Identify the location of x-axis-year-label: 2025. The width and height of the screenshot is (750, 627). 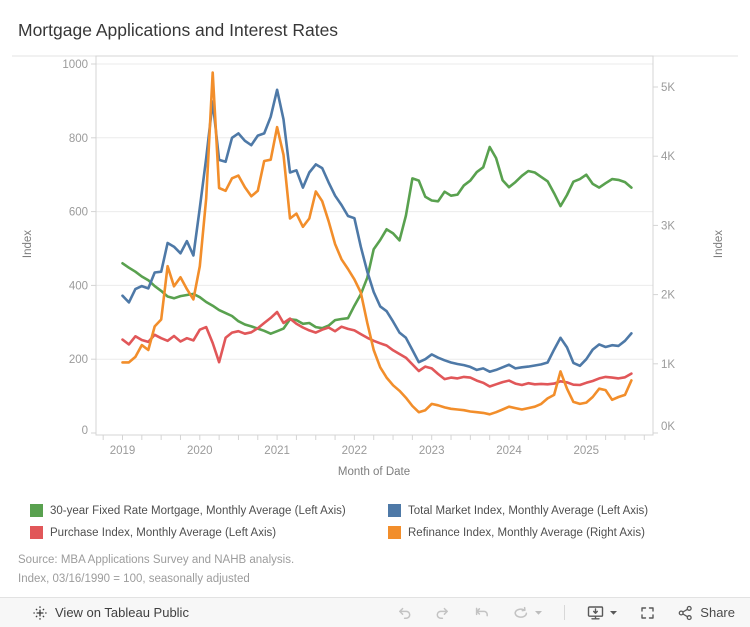
(587, 451).